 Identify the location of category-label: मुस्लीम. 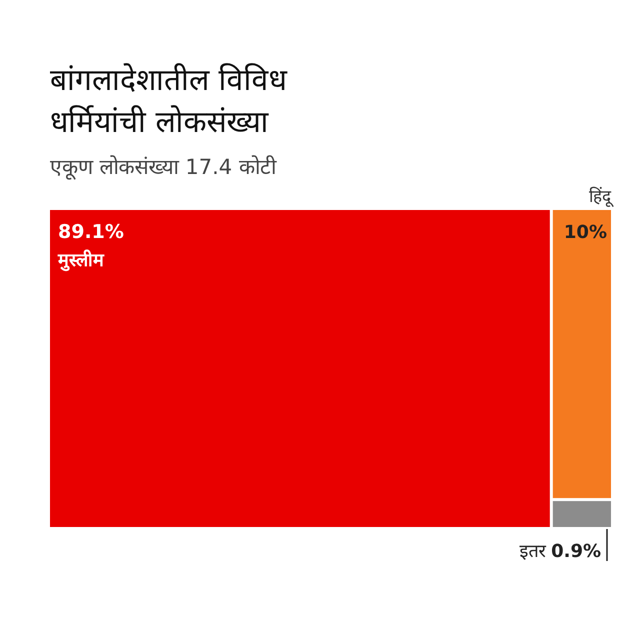
(81, 260).